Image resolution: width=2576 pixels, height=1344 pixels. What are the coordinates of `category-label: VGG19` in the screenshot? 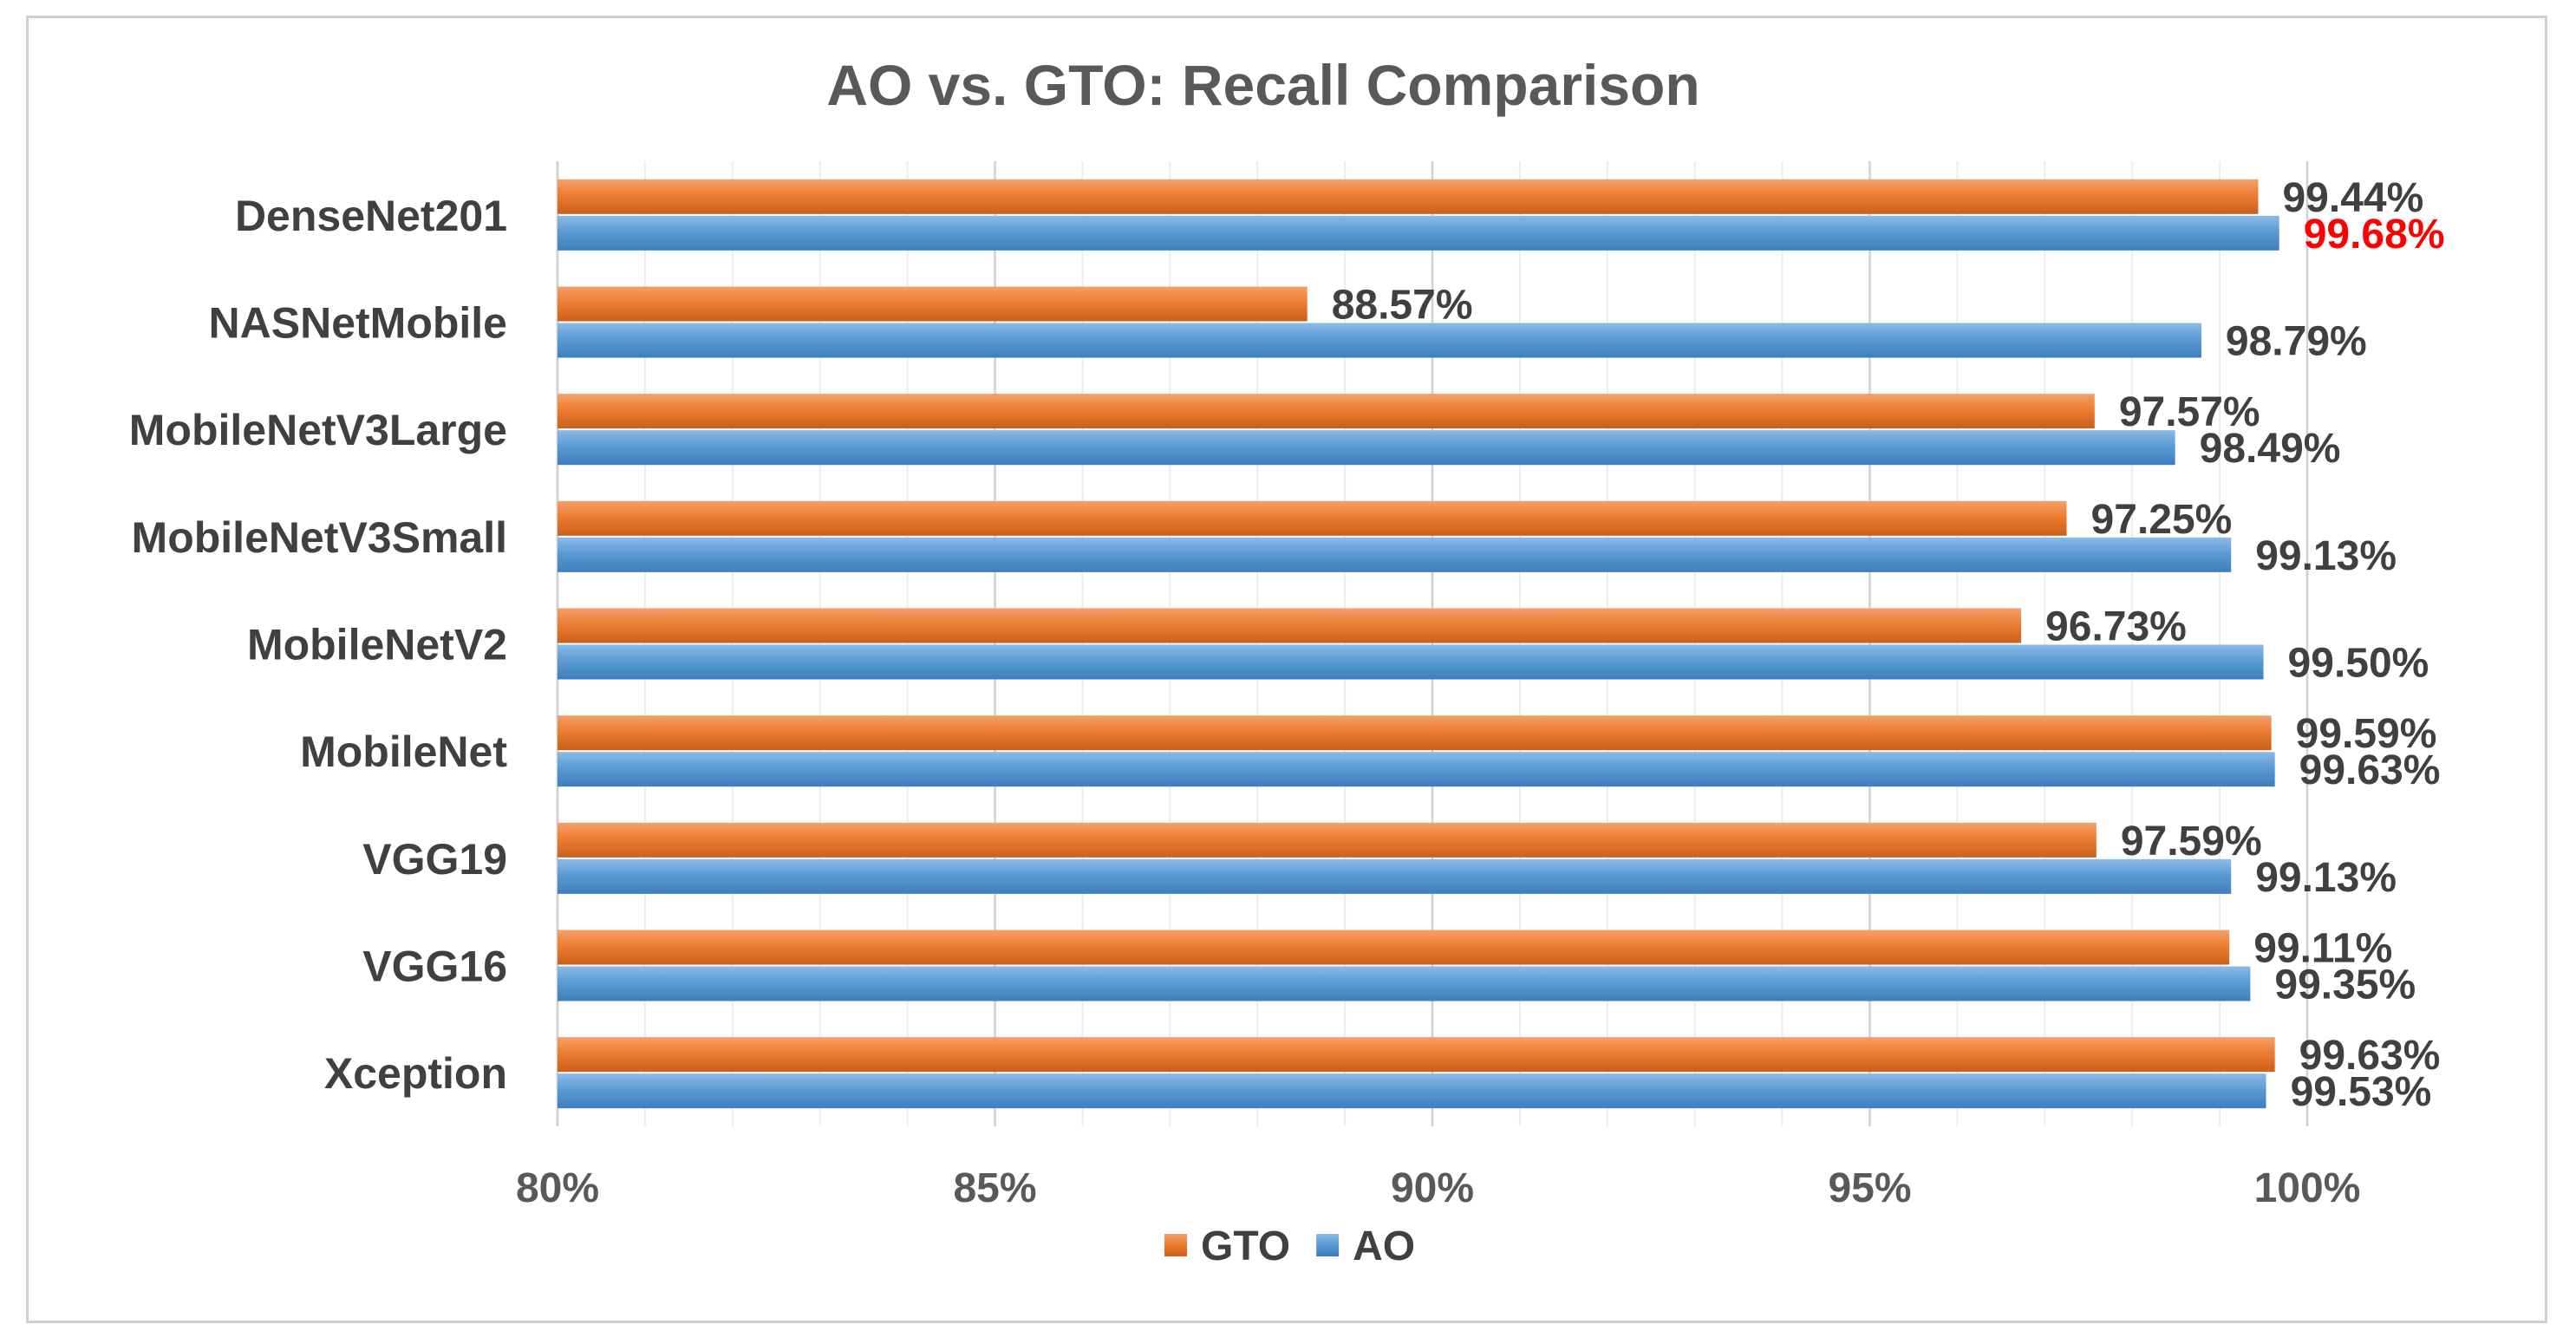 It's located at (435, 859).